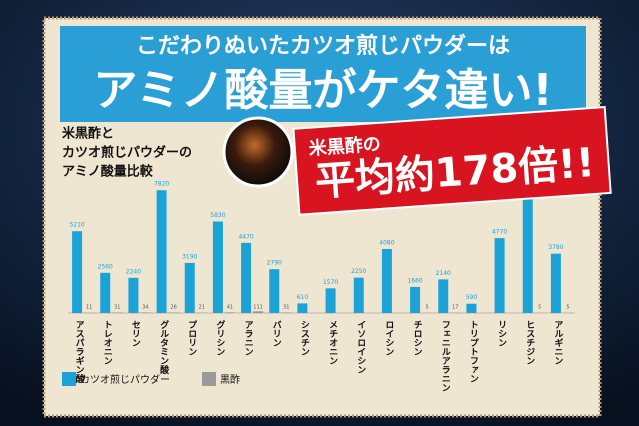 The width and height of the screenshot is (639, 426). I want to click on legend-label: カツオ煎じパウダー, so click(125, 379).